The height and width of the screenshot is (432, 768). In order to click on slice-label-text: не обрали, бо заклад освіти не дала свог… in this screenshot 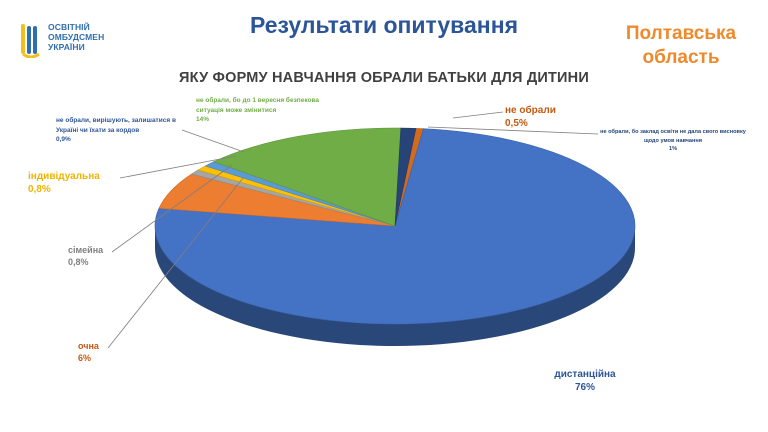, I will do `click(673, 136)`.